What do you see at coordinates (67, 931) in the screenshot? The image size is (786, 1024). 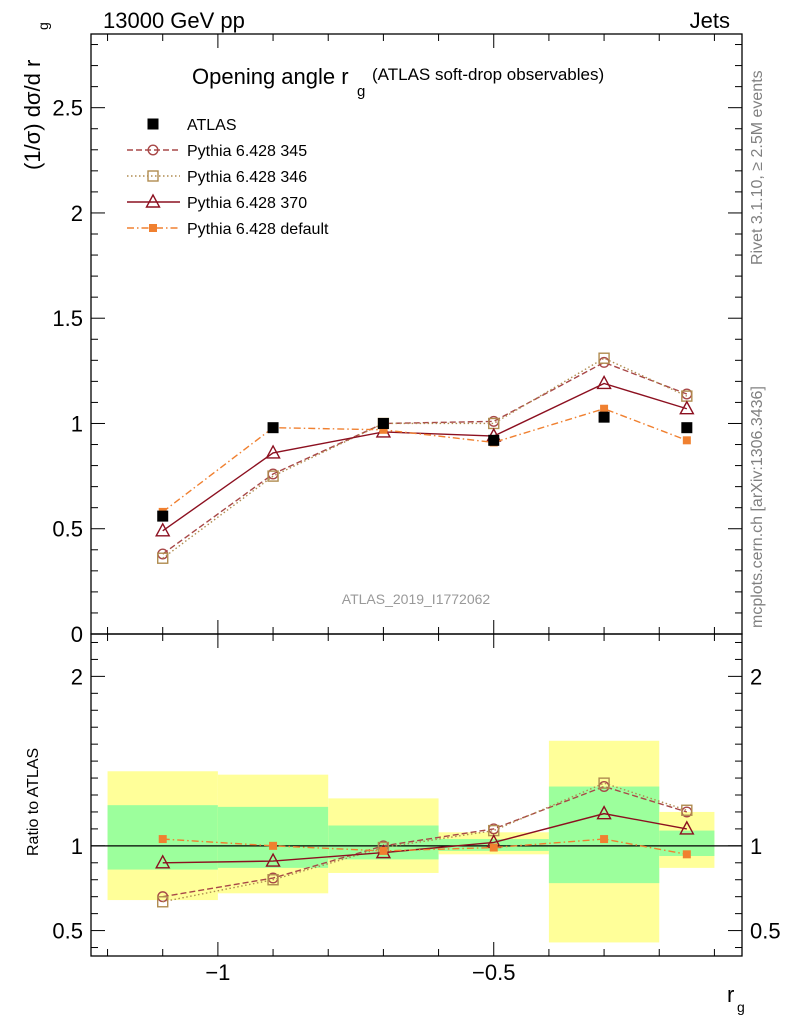 I see `ratio-tick-label-left: 0.5` at bounding box center [67, 931].